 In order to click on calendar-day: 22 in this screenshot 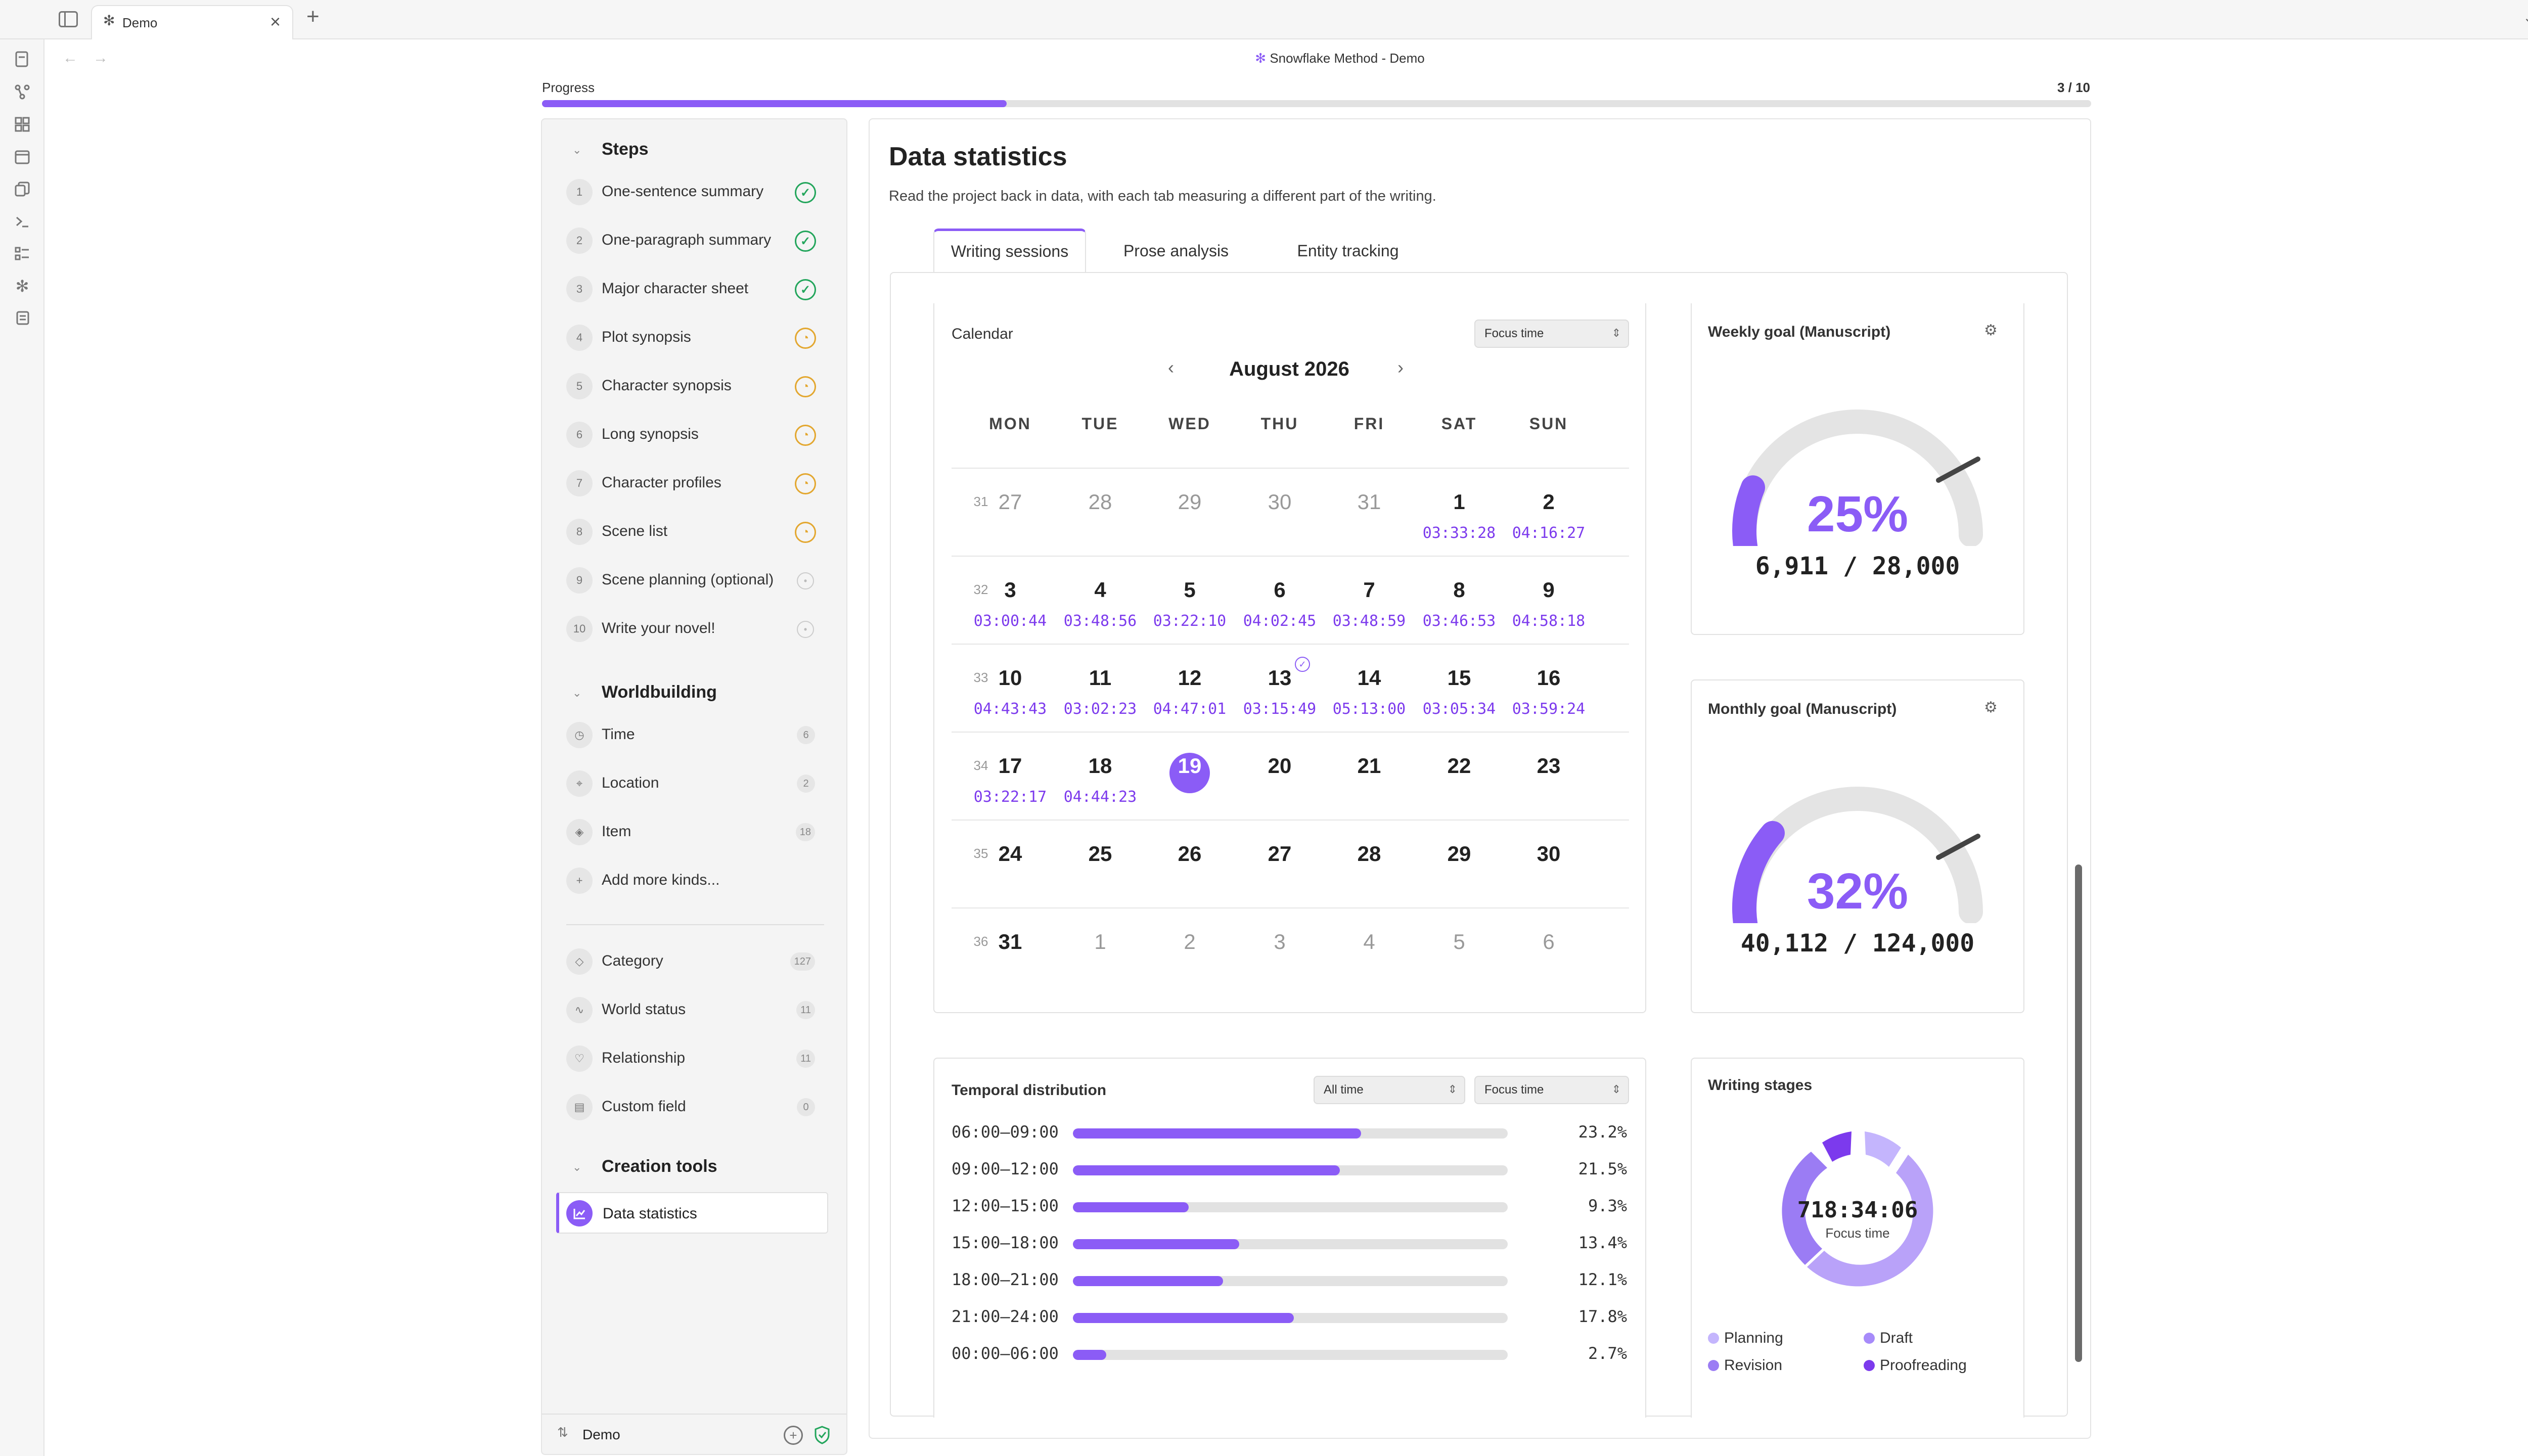, I will do `click(1459, 766)`.